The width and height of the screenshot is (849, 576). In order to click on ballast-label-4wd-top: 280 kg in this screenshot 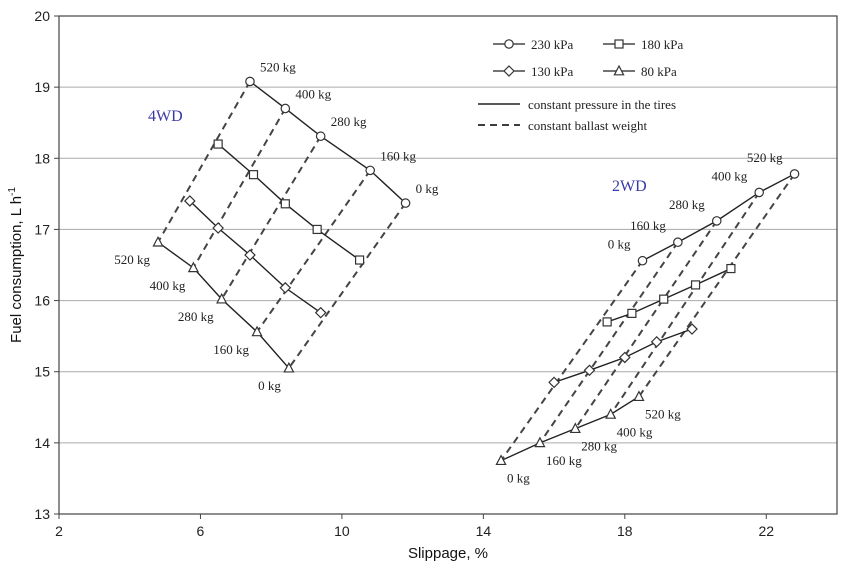, I will do `click(349, 121)`.